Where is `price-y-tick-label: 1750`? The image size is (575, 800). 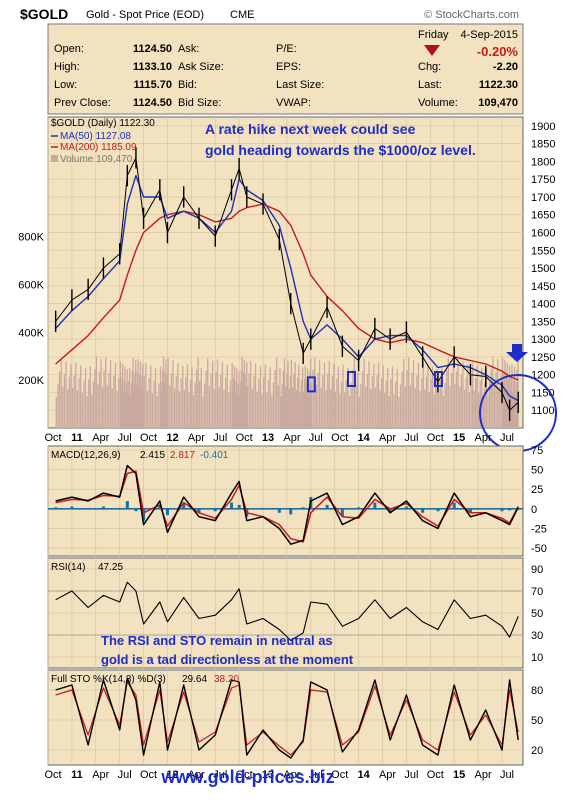
price-y-tick-label: 1750 is located at coordinates (543, 180).